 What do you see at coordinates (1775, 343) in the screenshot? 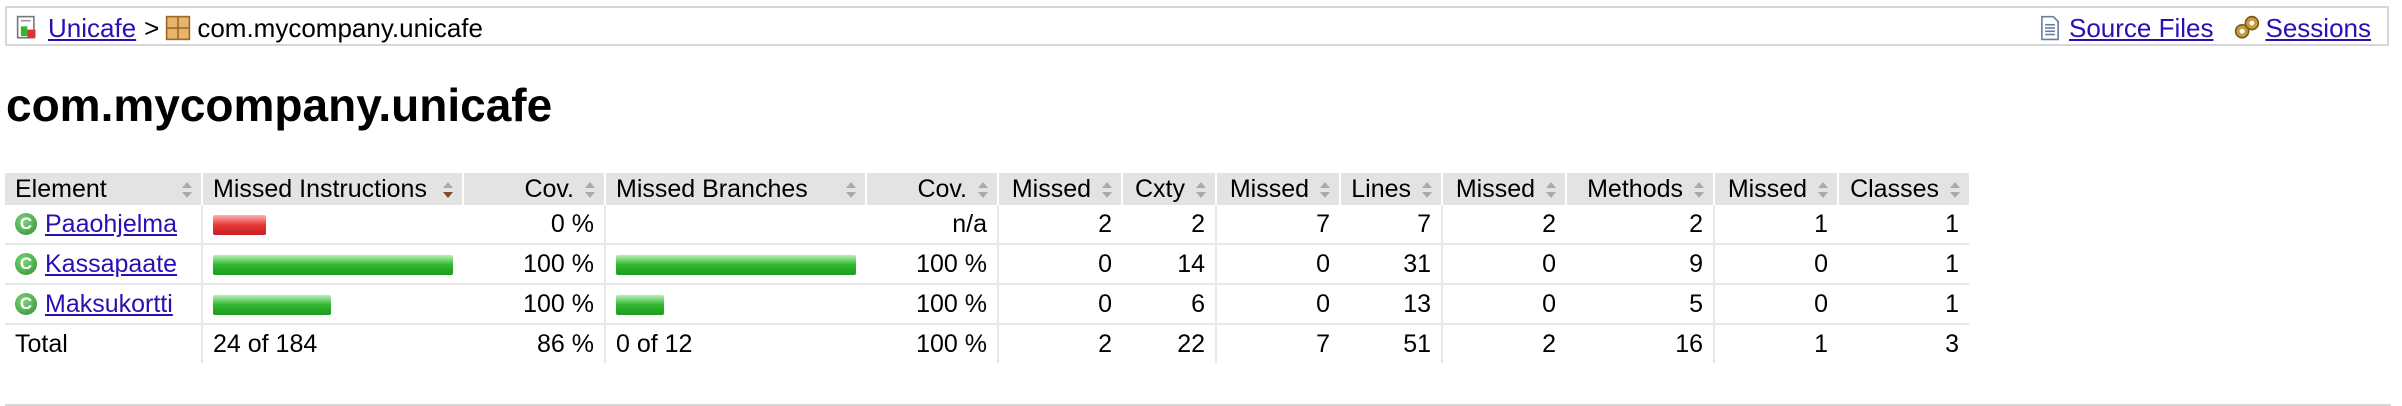
I see `total-missed-classes: 1` at bounding box center [1775, 343].